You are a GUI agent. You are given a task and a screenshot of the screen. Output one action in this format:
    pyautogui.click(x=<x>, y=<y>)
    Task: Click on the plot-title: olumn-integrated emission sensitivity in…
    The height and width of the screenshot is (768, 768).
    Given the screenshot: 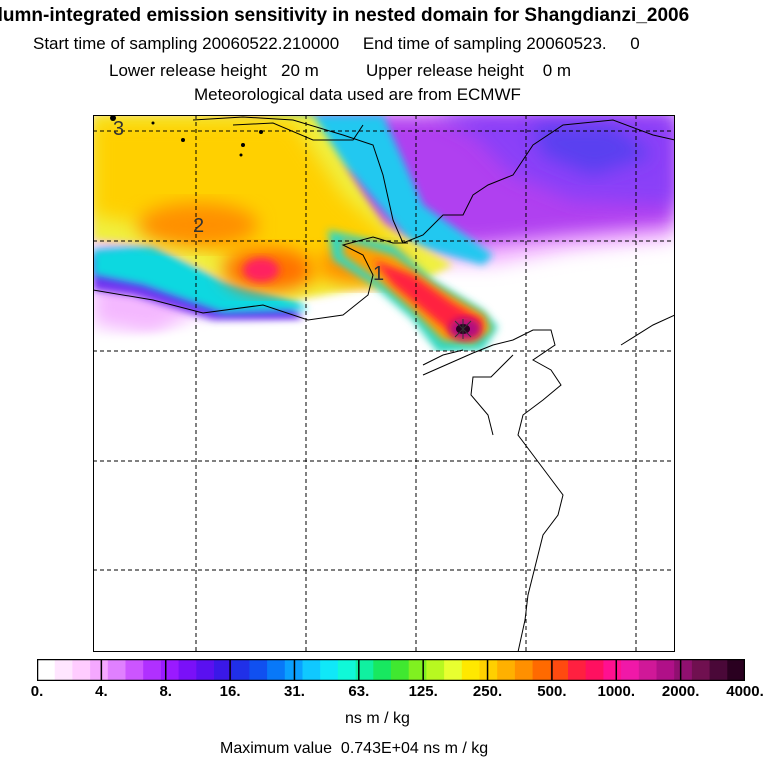 What is the action you would take?
    pyautogui.click(x=345, y=15)
    